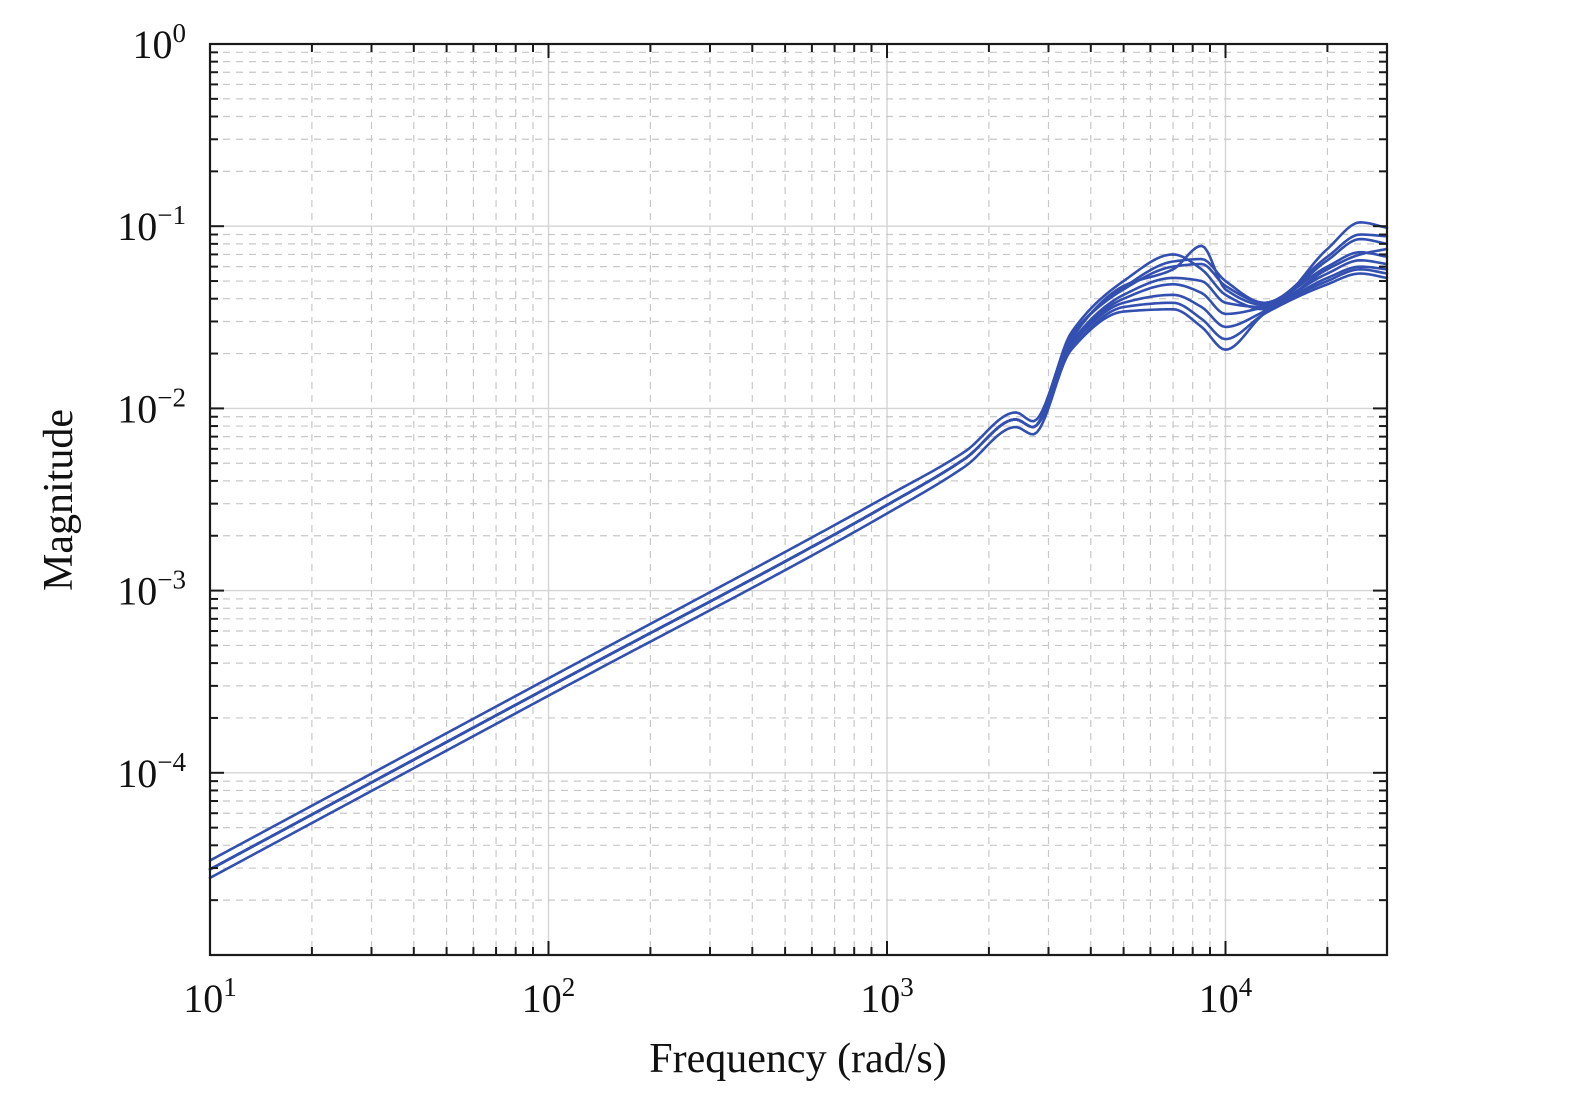 Image resolution: width=1575 pixels, height=1102 pixels. Describe the element at coordinates (797, 1059) in the screenshot. I see `x-axis-title: Frequency (rad/s)` at that location.